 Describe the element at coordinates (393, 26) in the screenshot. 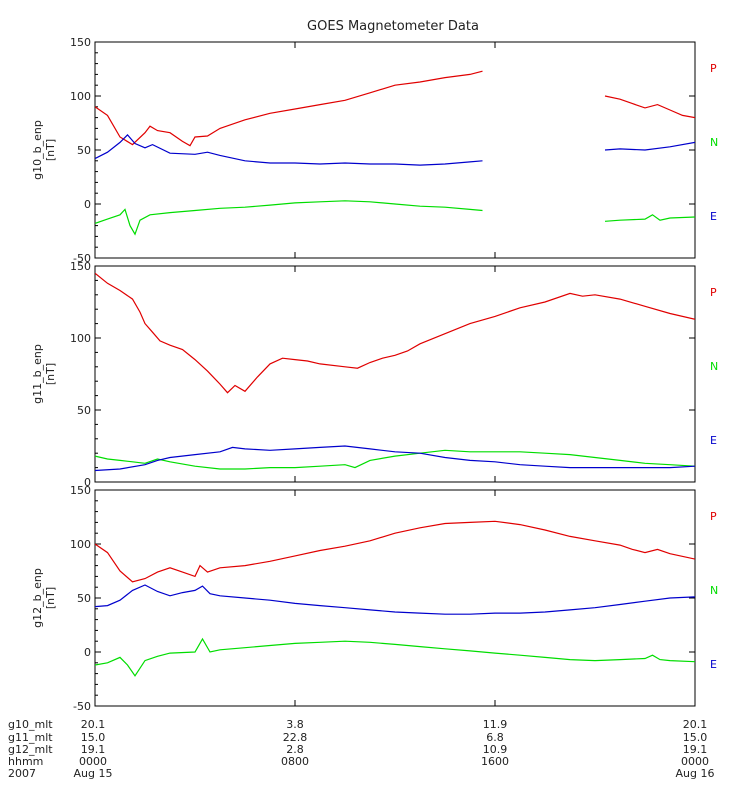

I see `chart-title: GOES Magnetometer Data` at that location.